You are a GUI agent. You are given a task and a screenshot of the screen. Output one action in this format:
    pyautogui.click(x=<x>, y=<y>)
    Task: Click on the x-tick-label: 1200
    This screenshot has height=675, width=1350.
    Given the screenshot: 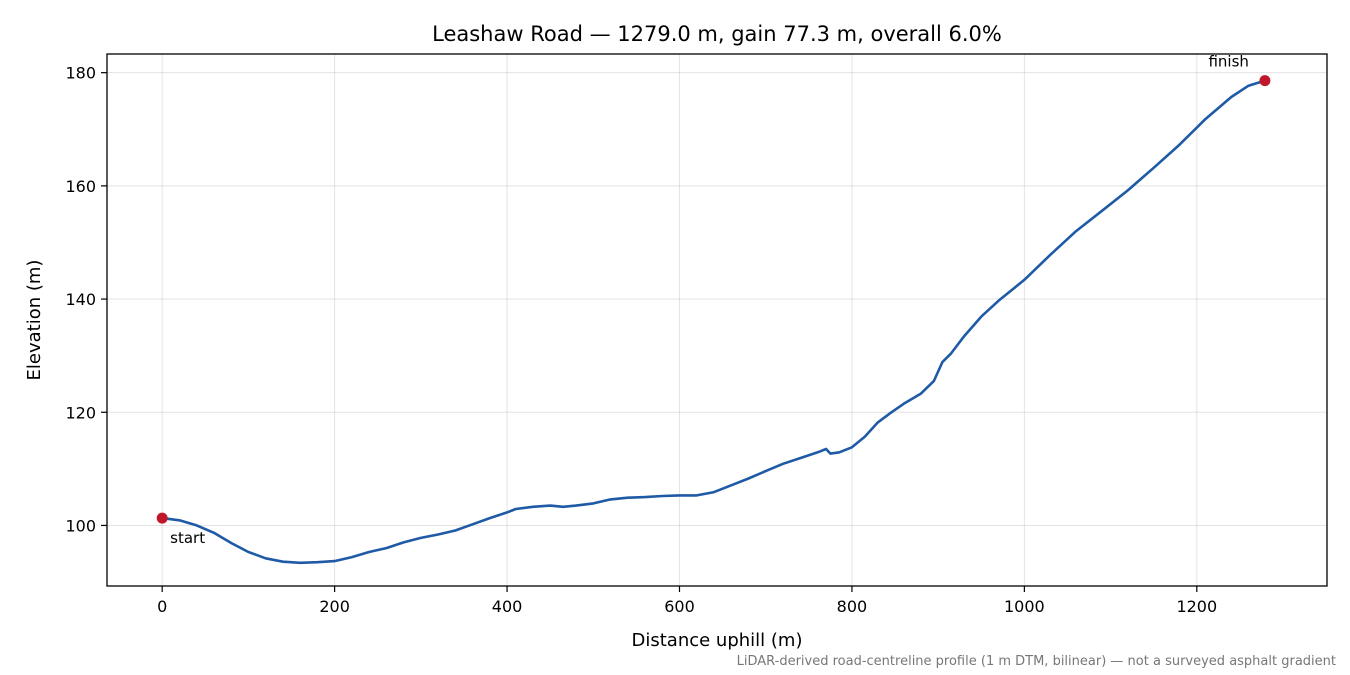 What is the action you would take?
    pyautogui.click(x=1196, y=606)
    